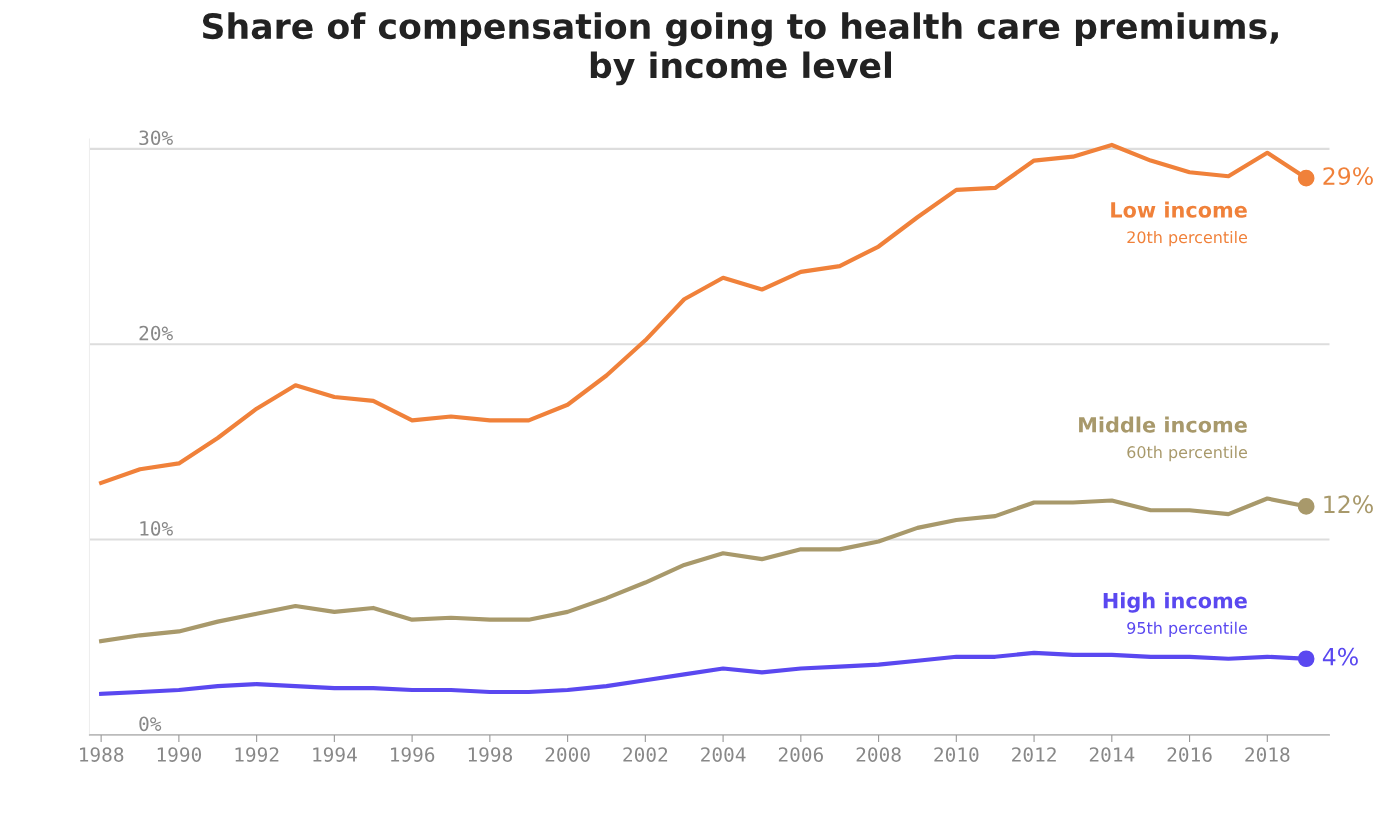 The height and width of the screenshot is (823, 1398). Describe the element at coordinates (1187, 629) in the screenshot. I see `annotation: 95th percentile` at that location.